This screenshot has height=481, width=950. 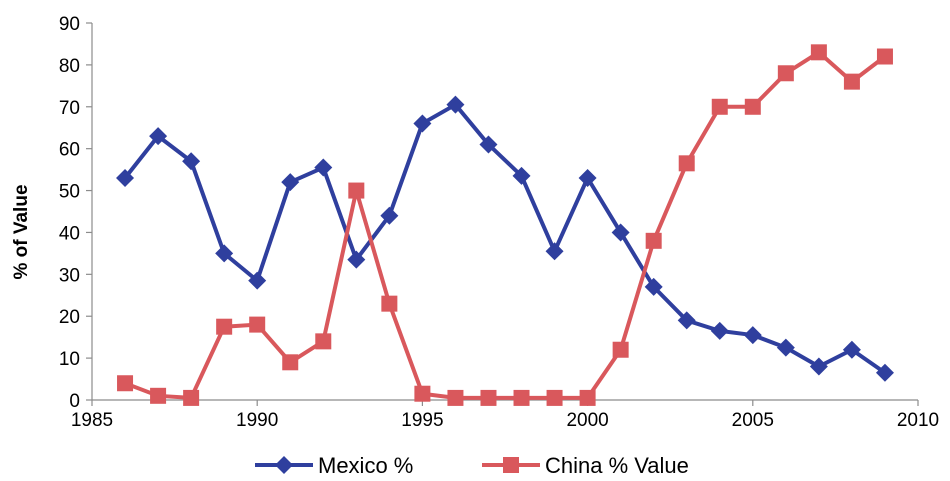 What do you see at coordinates (69, 317) in the screenshot?
I see `y-tick-label: 20` at bounding box center [69, 317].